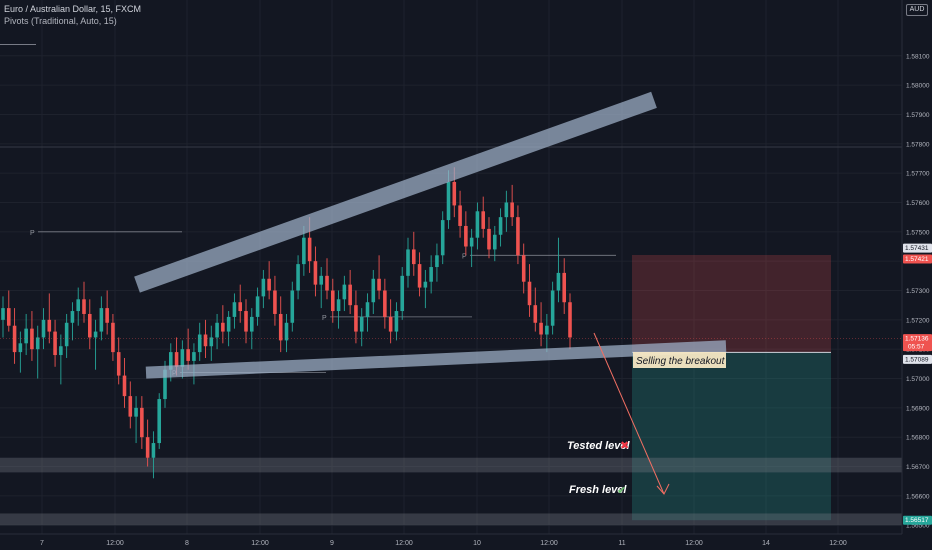 This screenshot has width=932, height=550. I want to click on time-tick-label: 11, so click(621, 543).